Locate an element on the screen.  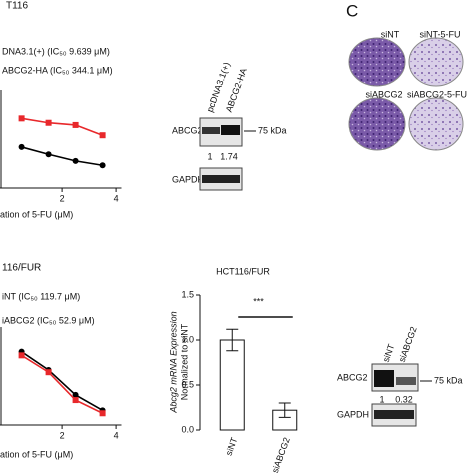
lane-label: siABCG2 is located at coordinates (408, 344).